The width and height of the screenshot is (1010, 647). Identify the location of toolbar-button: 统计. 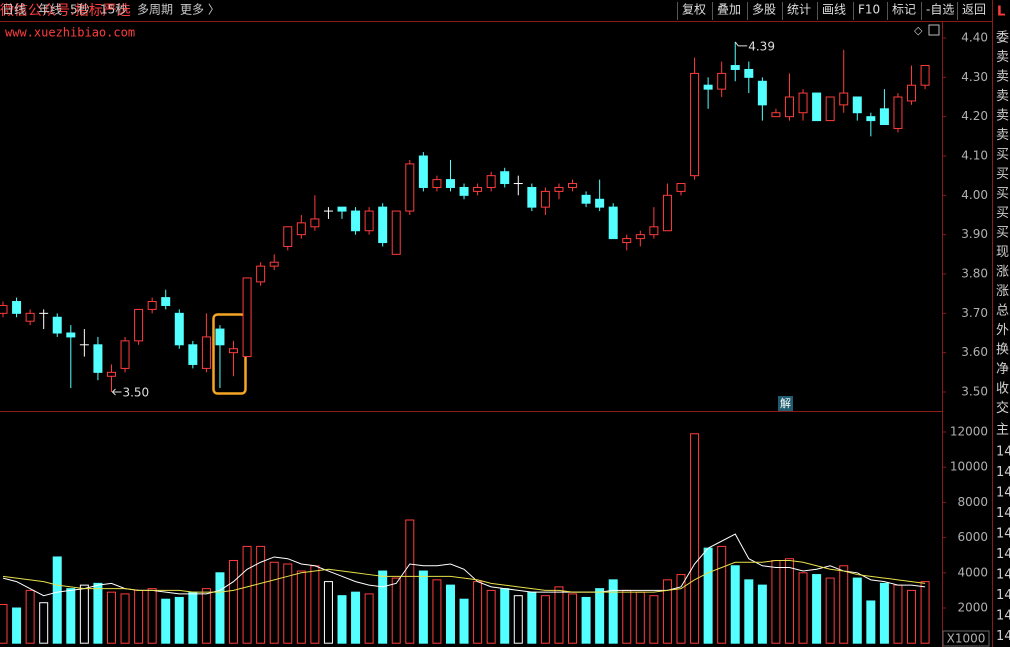
(799, 10).